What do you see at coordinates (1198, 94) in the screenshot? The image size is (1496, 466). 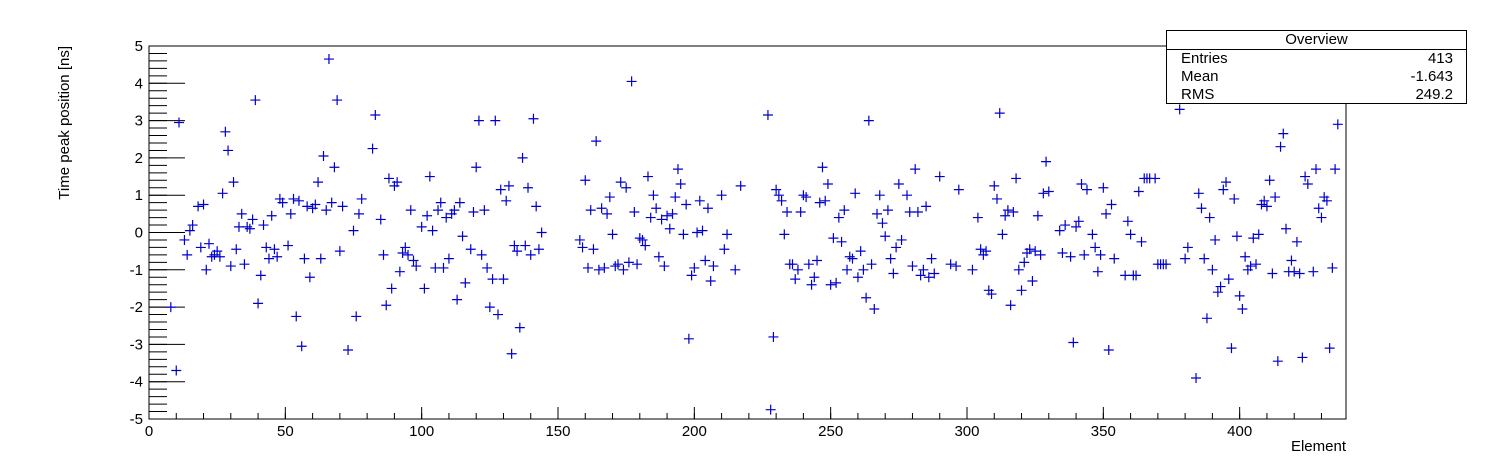 I see `rms-label: RMS` at bounding box center [1198, 94].